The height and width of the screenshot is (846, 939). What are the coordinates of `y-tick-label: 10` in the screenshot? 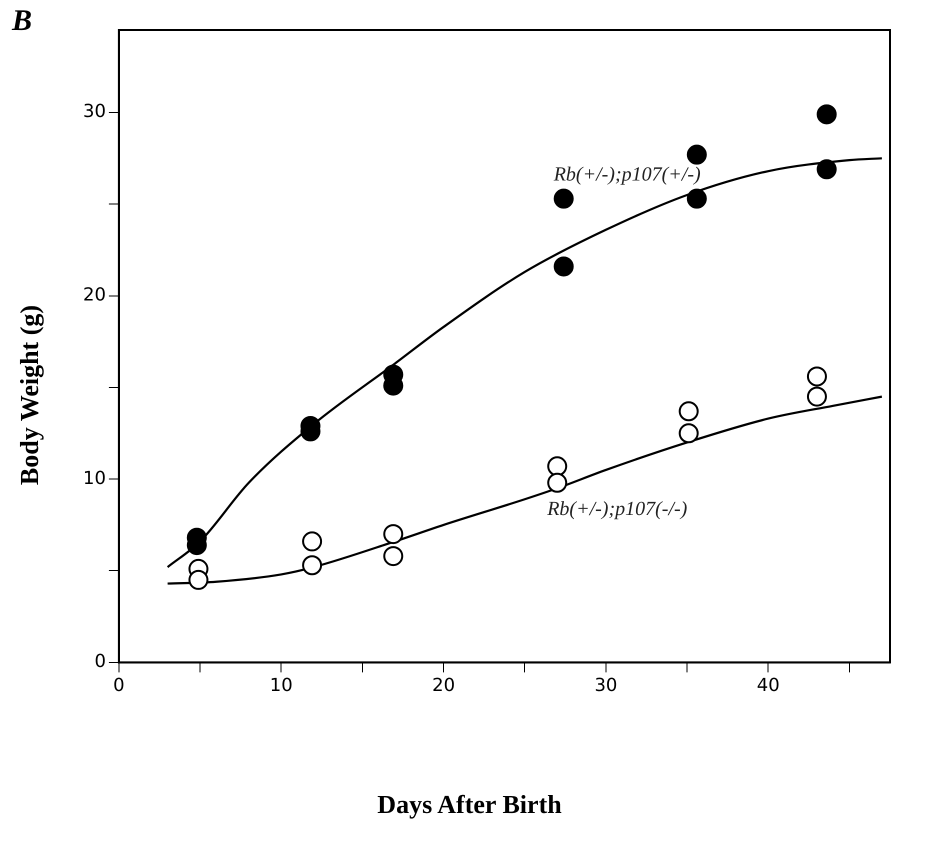 It's located at (94, 478).